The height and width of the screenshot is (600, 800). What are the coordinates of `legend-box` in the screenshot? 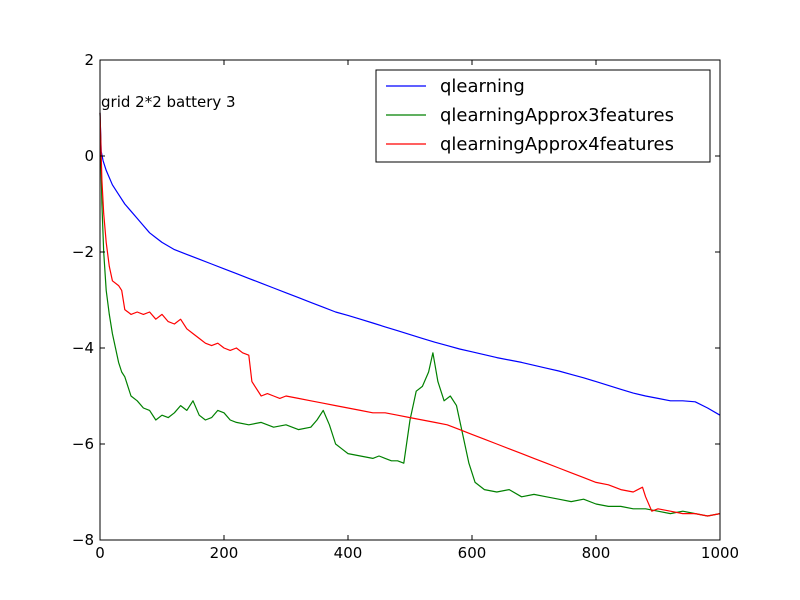 It's located at (543, 116).